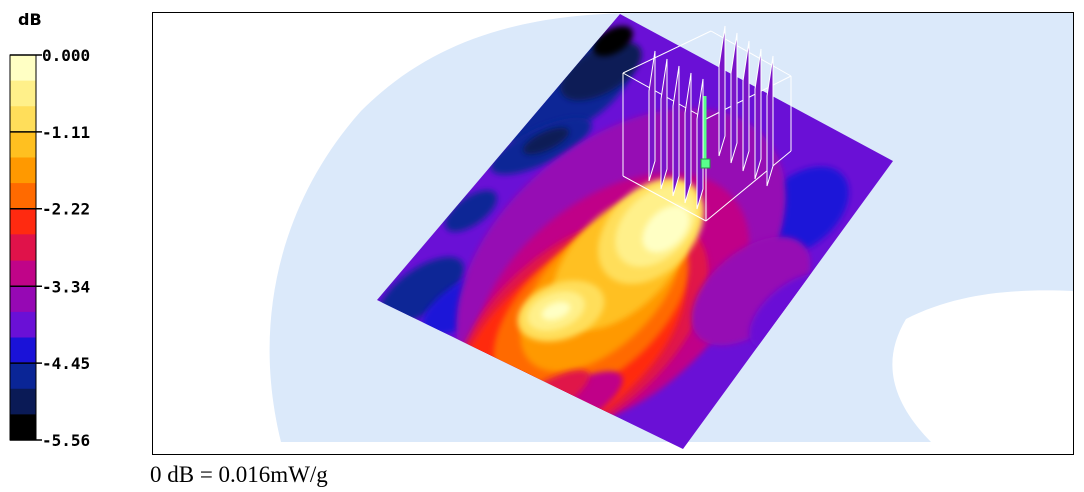 The height and width of the screenshot is (492, 1084). What do you see at coordinates (66, 363) in the screenshot?
I see `colorbar-tick-label: -4.45` at bounding box center [66, 363].